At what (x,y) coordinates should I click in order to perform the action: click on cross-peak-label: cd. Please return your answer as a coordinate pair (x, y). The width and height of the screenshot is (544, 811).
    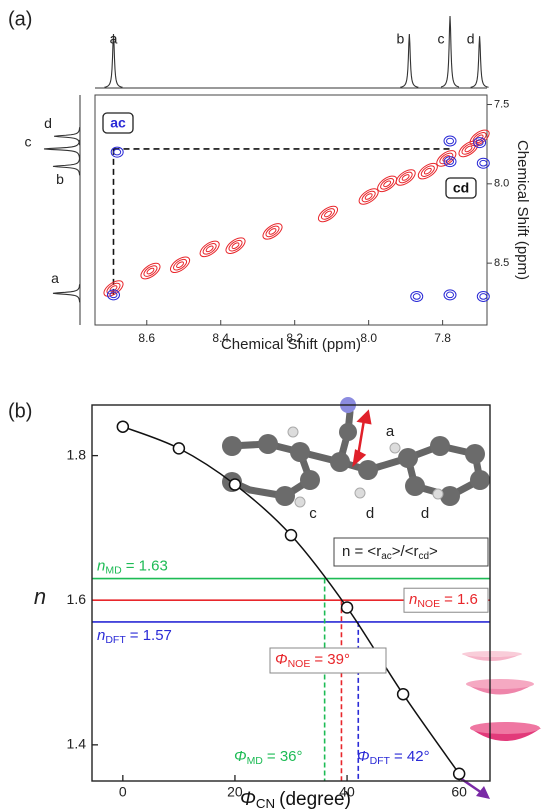
    Looking at the image, I should click on (461, 188).